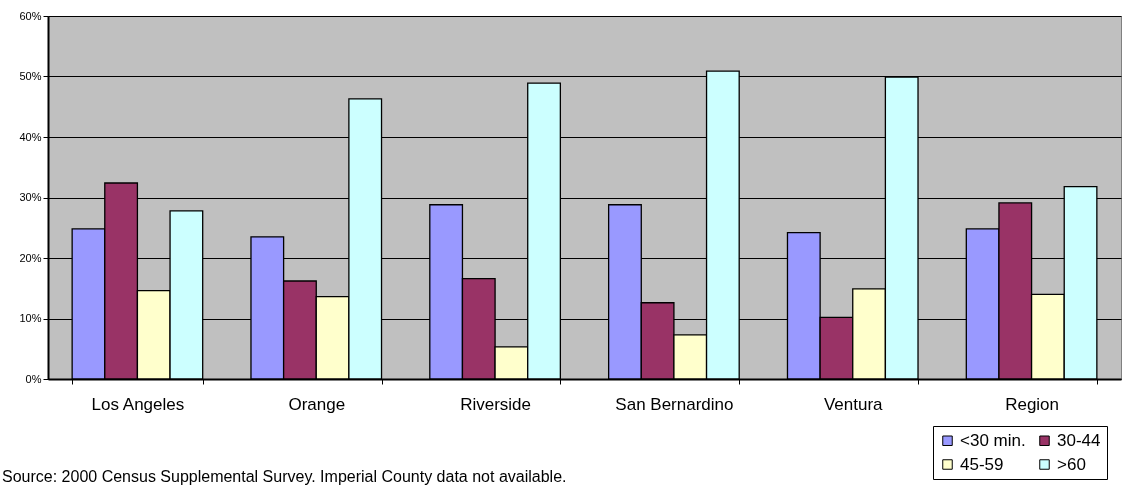 The width and height of the screenshot is (1129, 495). What do you see at coordinates (30, 257) in the screenshot?
I see `y-tick-label: 20%` at bounding box center [30, 257].